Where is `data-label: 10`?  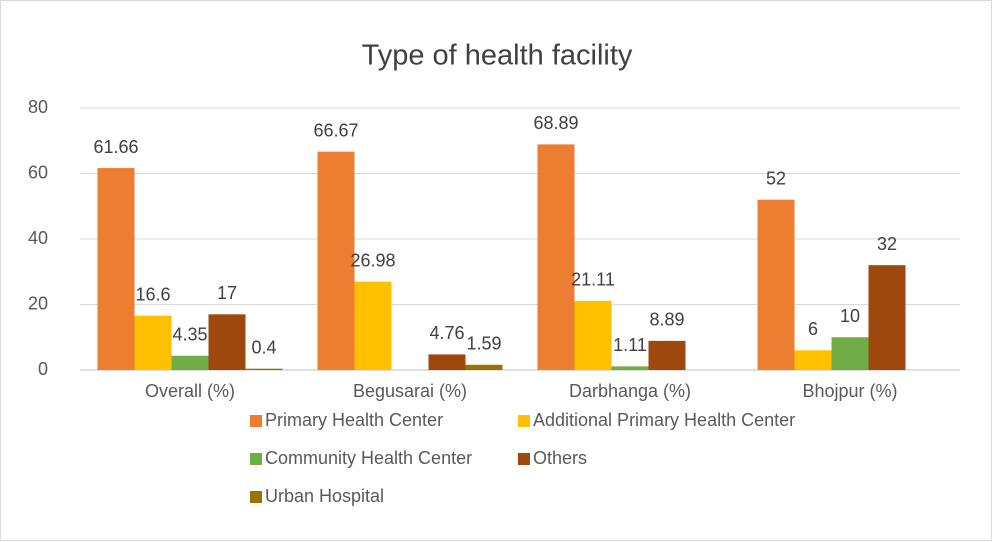
data-label: 10 is located at coordinates (850, 316).